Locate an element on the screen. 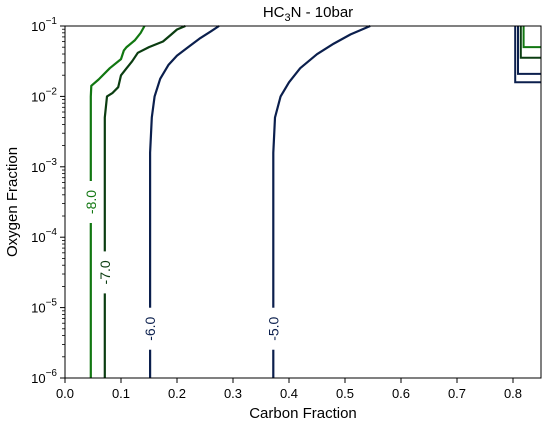 The width and height of the screenshot is (550, 428). x-tick-label: 0.0 is located at coordinates (65, 393).